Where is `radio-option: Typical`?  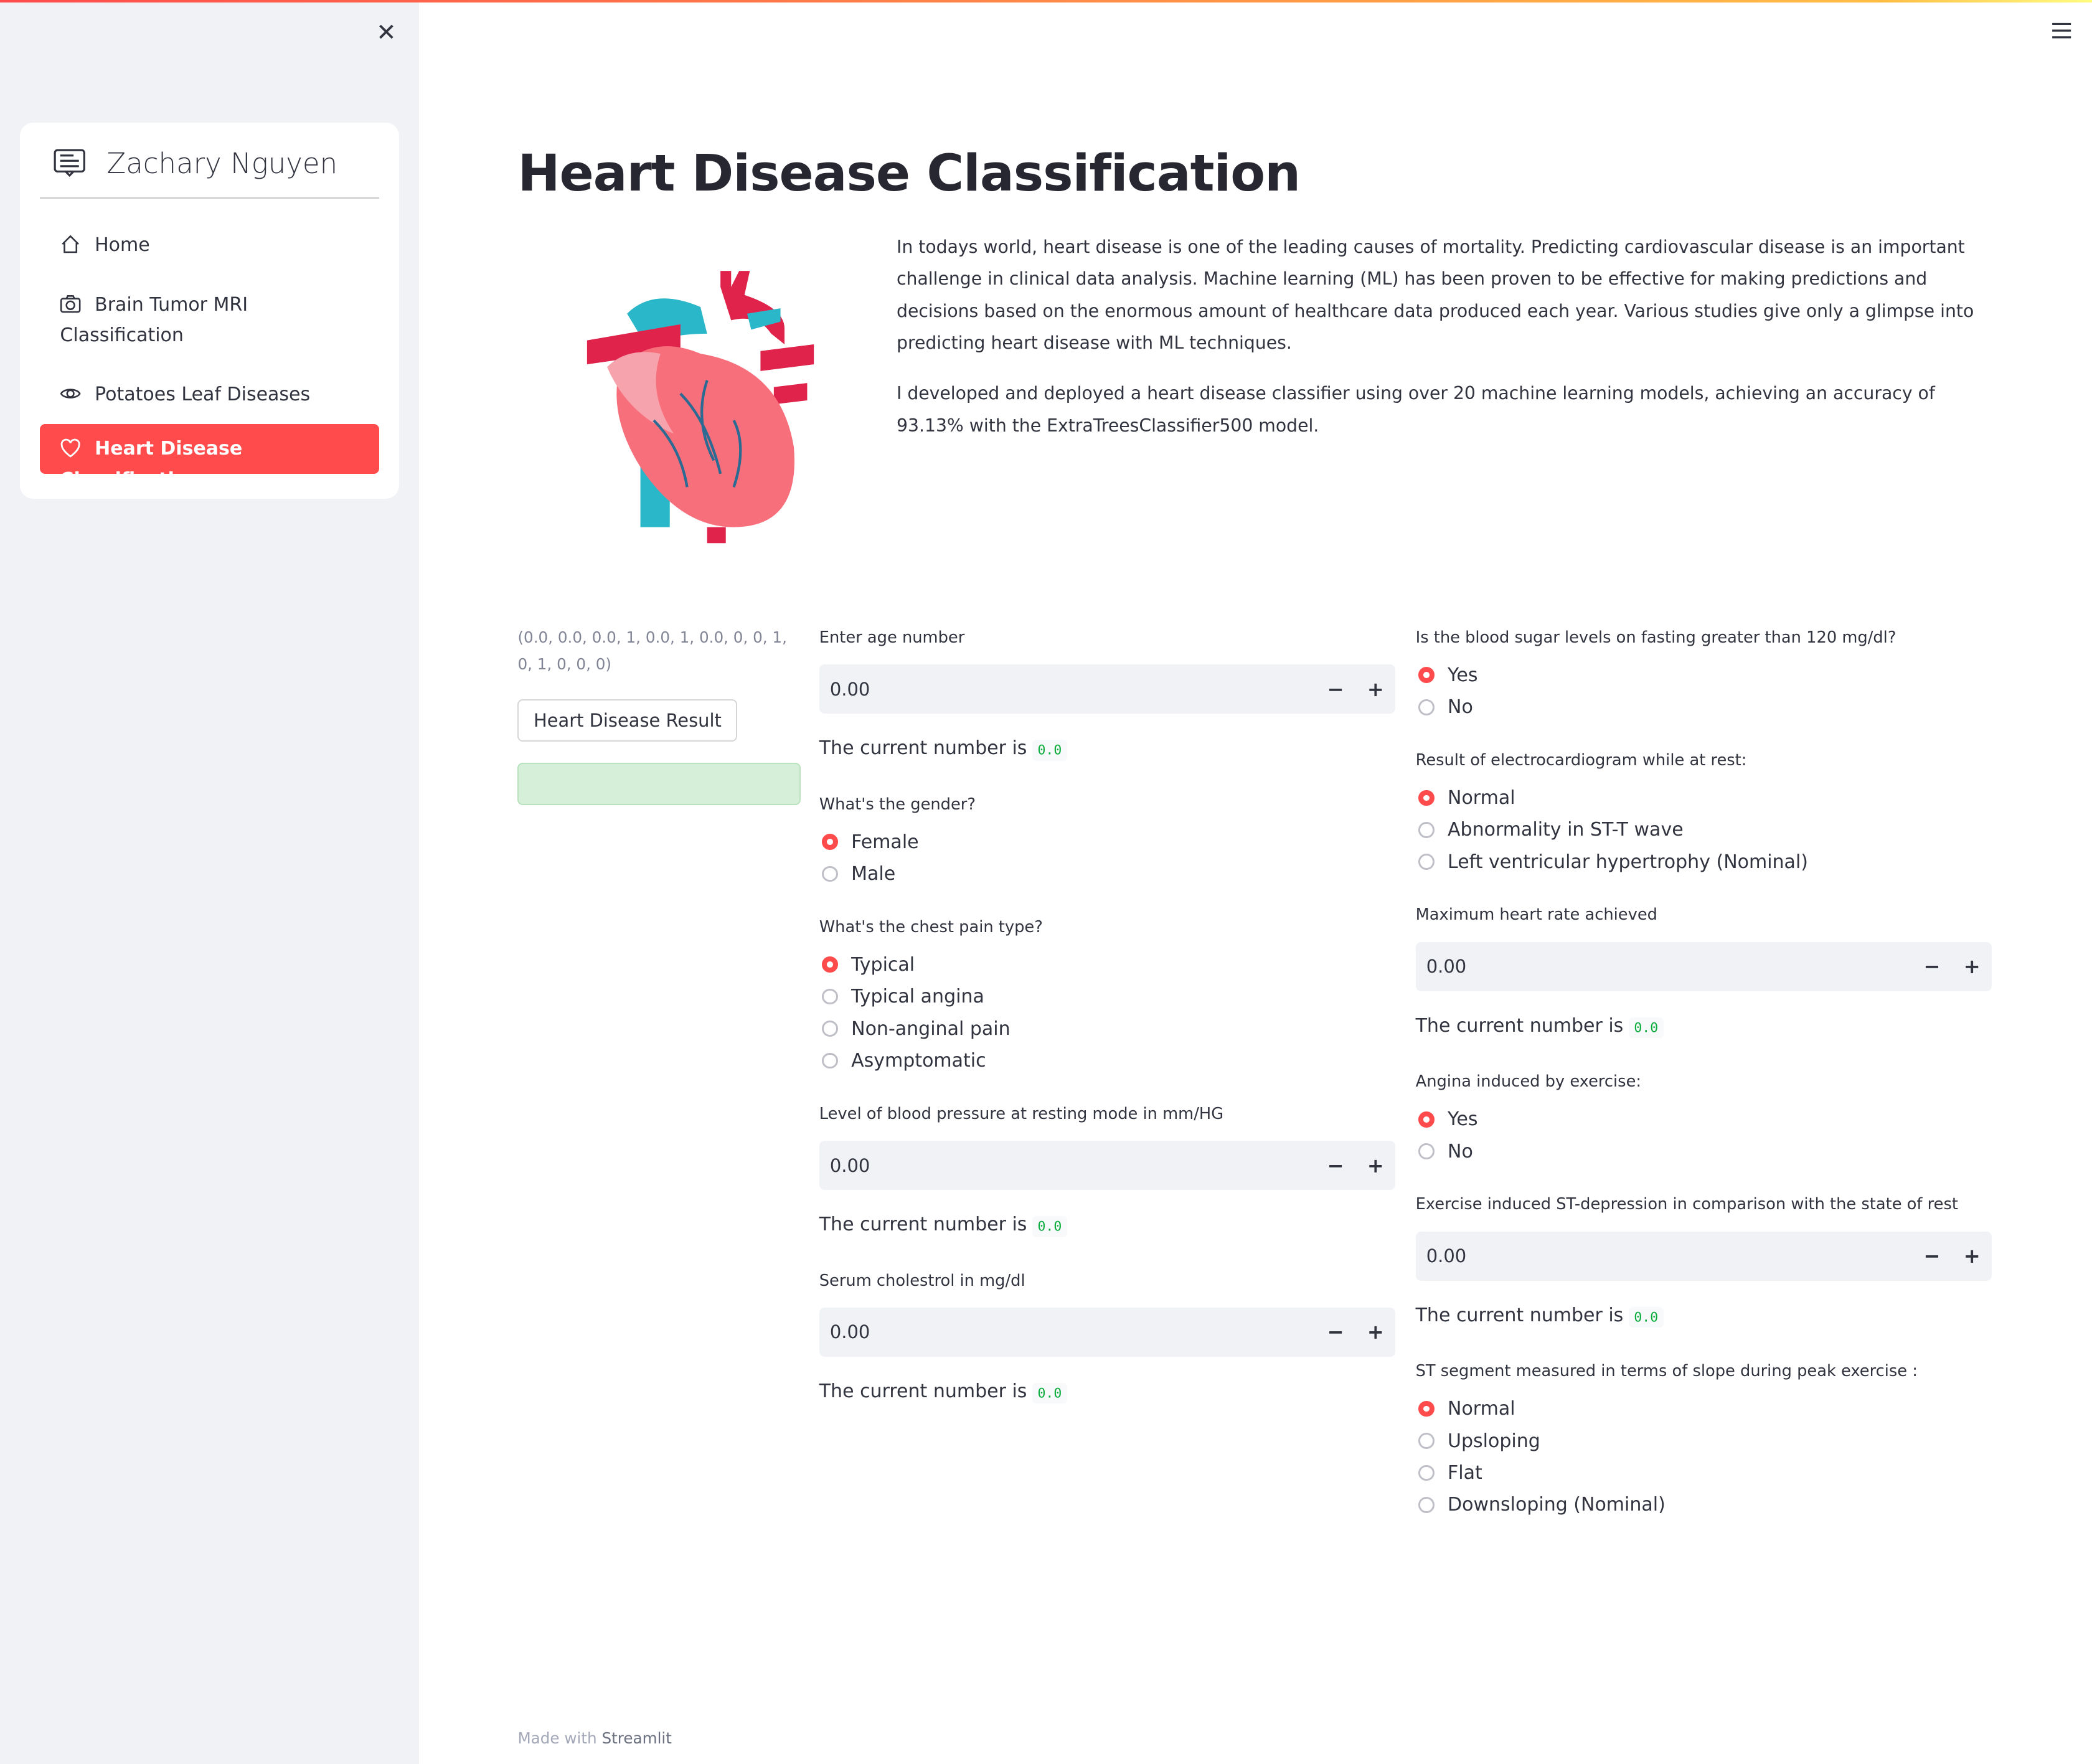 radio-option: Typical is located at coordinates (1107, 964).